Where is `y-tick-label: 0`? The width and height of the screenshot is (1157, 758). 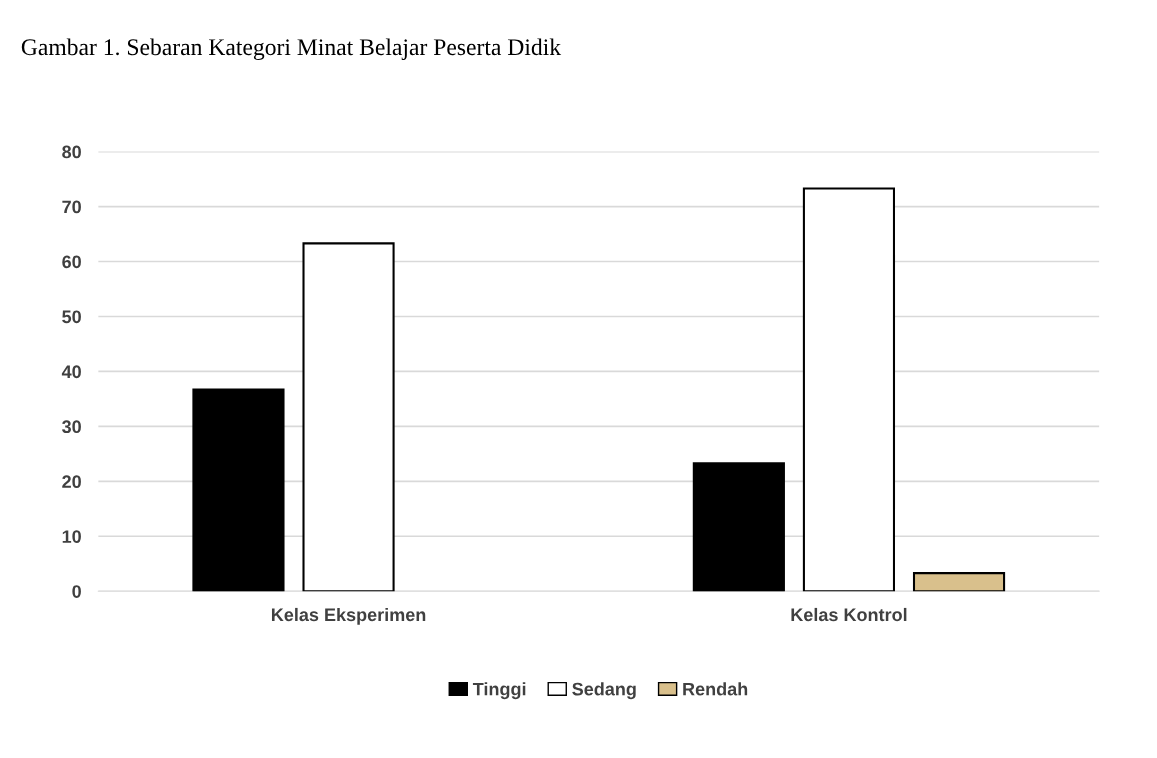 y-tick-label: 0 is located at coordinates (76, 591).